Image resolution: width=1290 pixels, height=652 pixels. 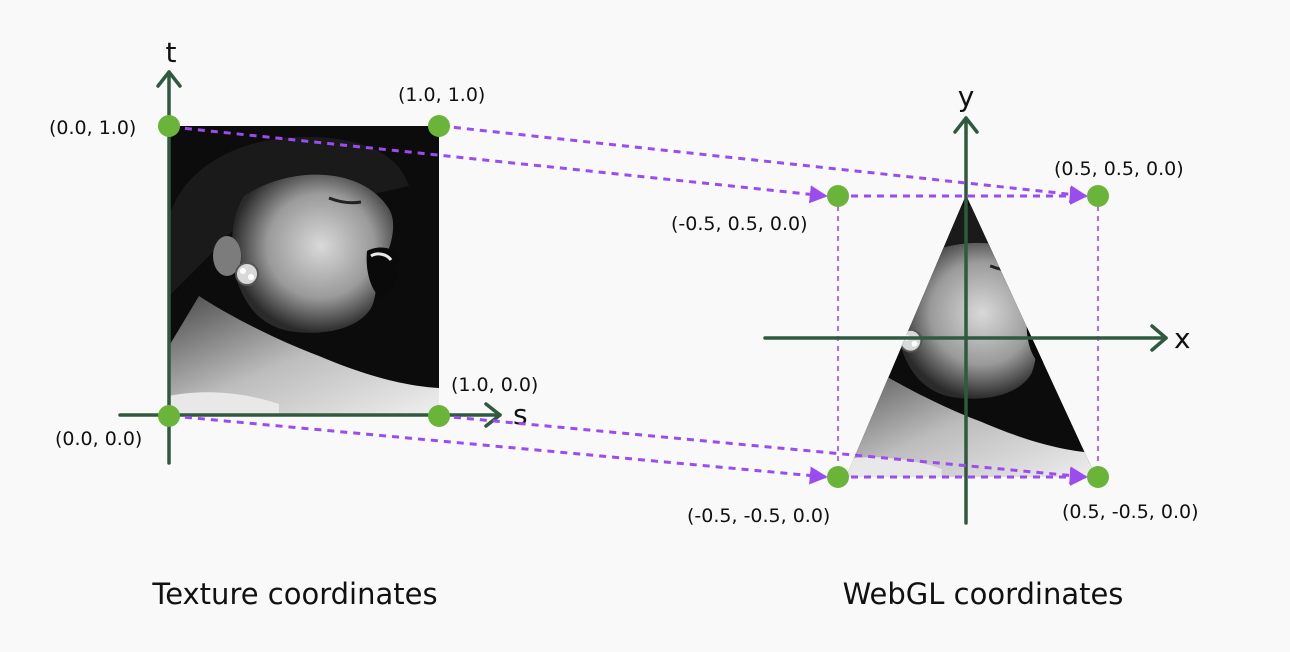 I want to click on texture-t-label: t, so click(x=171, y=52).